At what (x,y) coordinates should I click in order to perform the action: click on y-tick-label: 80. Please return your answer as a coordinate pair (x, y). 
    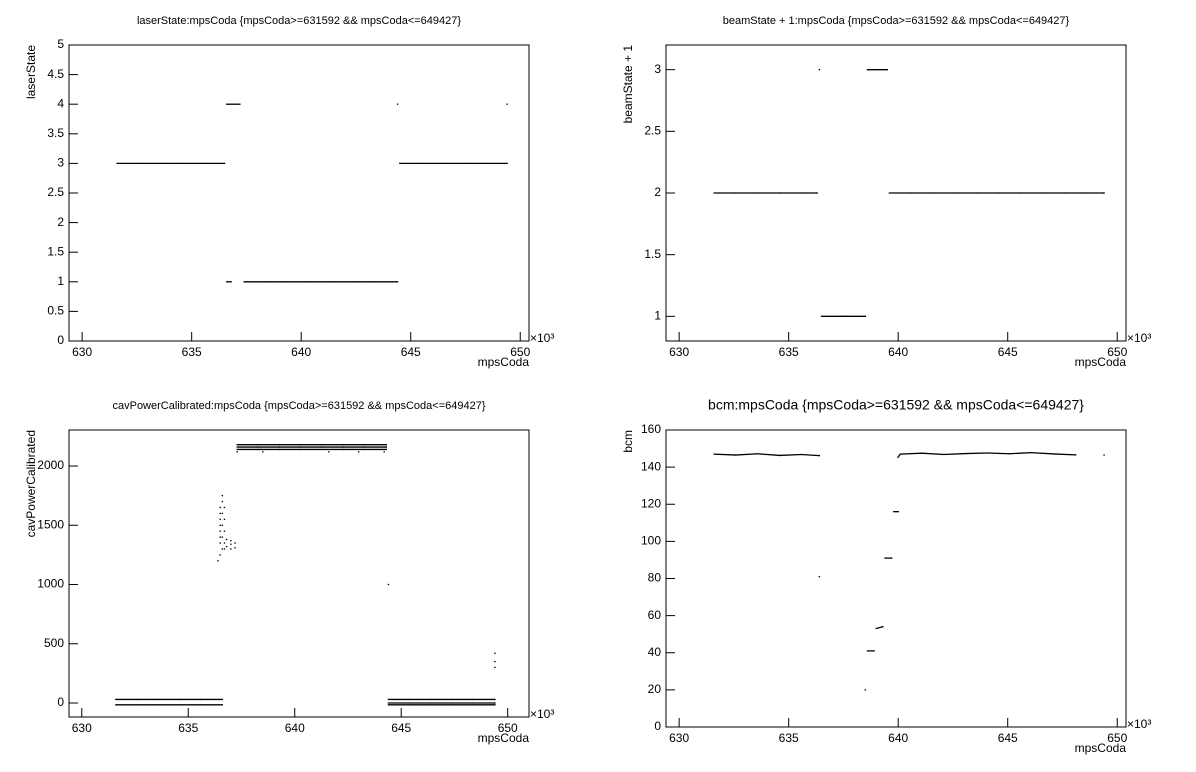
    Looking at the image, I should click on (655, 578).